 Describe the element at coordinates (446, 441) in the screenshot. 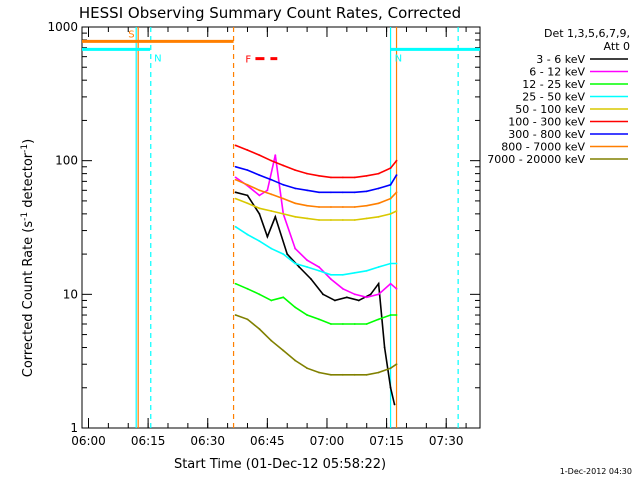

I see `x-tick-label: 07:30` at that location.